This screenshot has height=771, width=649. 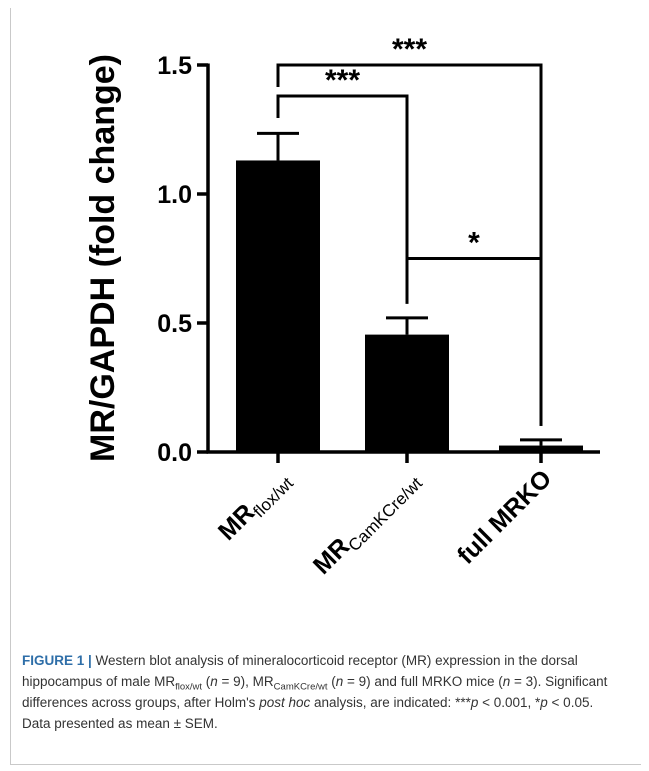 I want to click on y-tick-label: 0.0, so click(x=174, y=453).